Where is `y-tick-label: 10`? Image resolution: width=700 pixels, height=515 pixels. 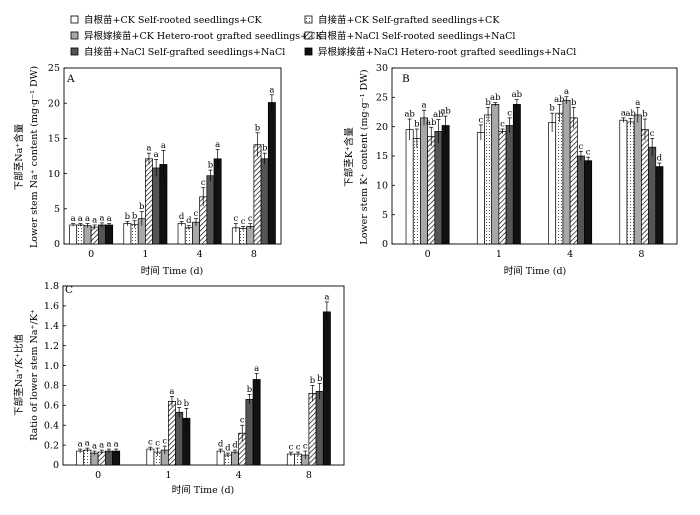 y-tick-label: 10 is located at coordinates (54, 174).